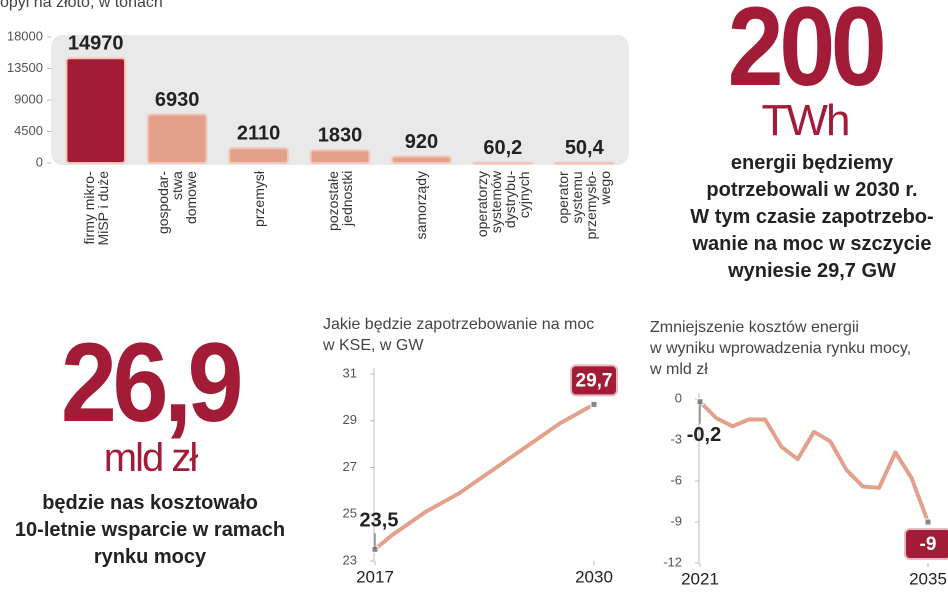  What do you see at coordinates (807, 54) in the screenshot?
I see `callout-number: 200` at bounding box center [807, 54].